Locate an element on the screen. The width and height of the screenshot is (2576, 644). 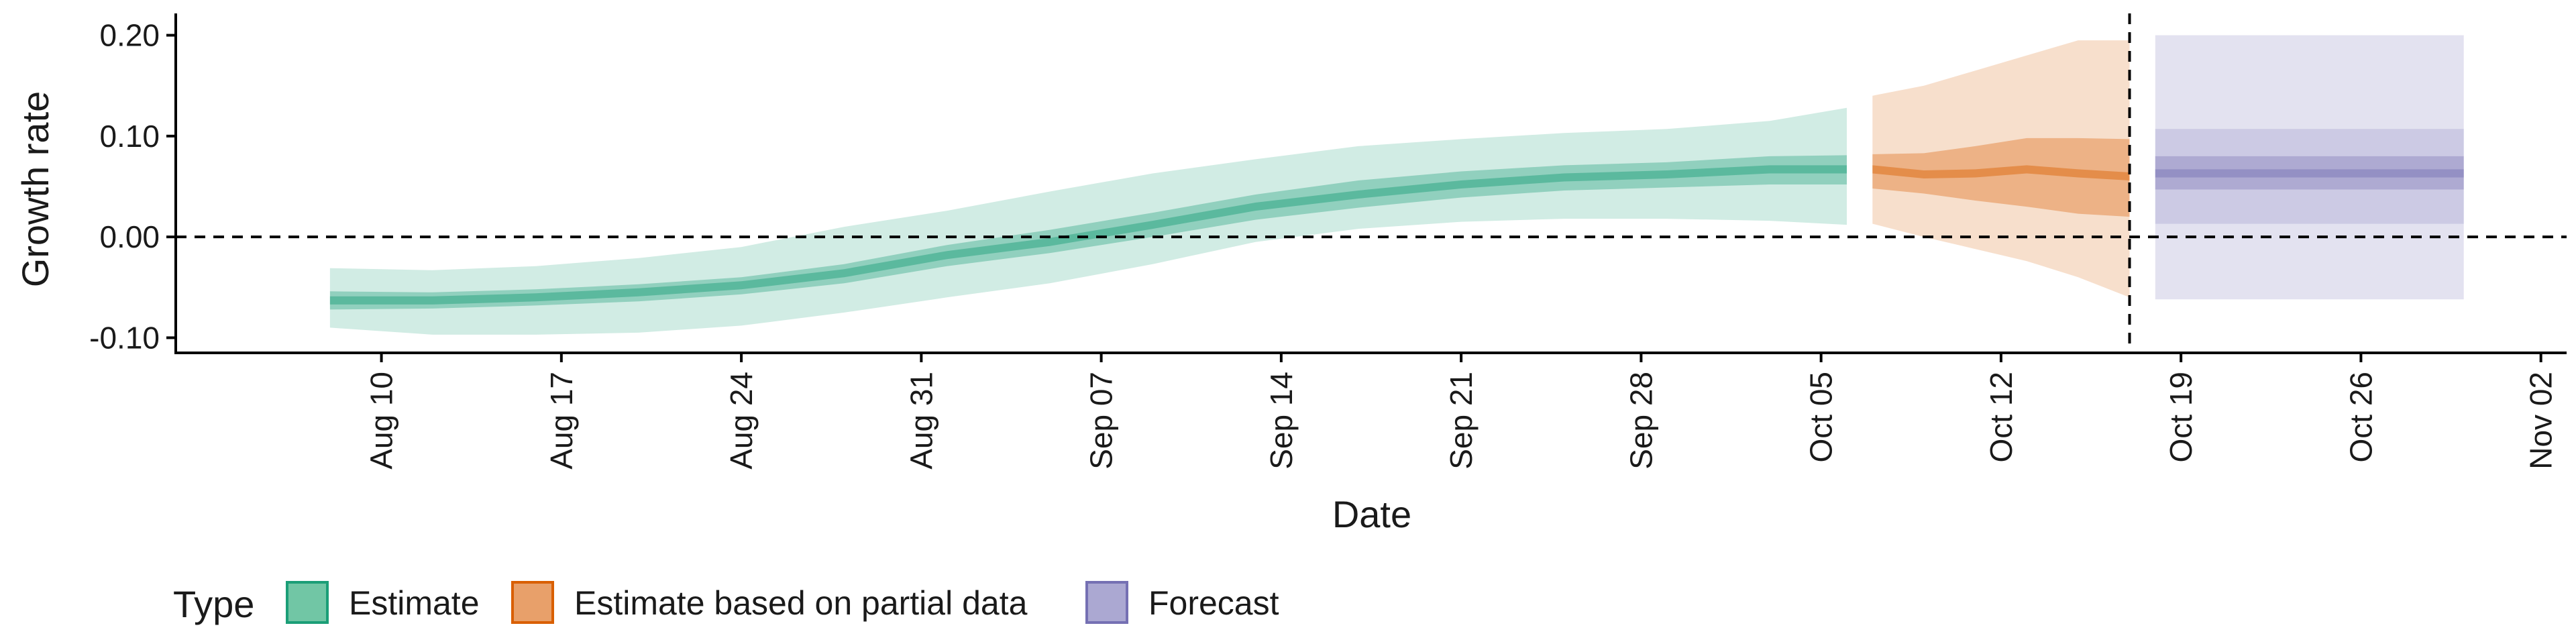
y-axis-title: Growth rate is located at coordinates (35, 189).